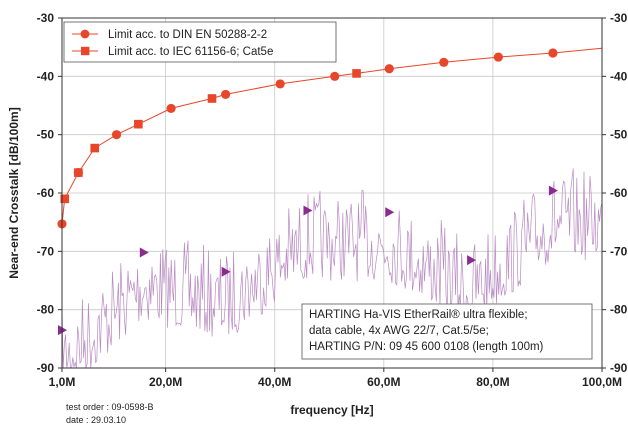  Describe the element at coordinates (602, 382) in the screenshot. I see `x-tick-label: 100,0M` at that location.